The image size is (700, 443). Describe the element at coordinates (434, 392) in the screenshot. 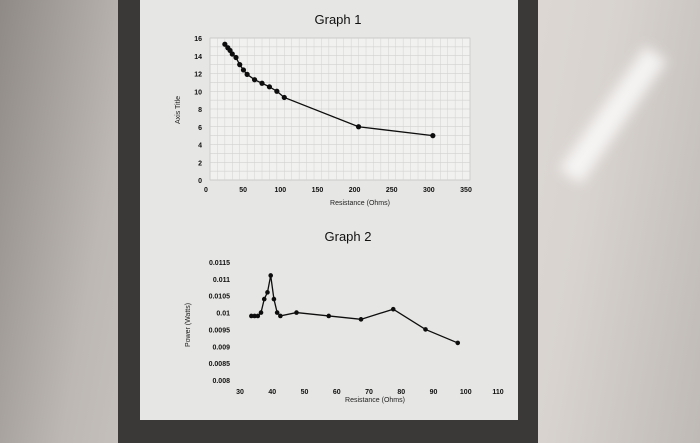

I see `graph-2-x-tick-label: 90` at that location.